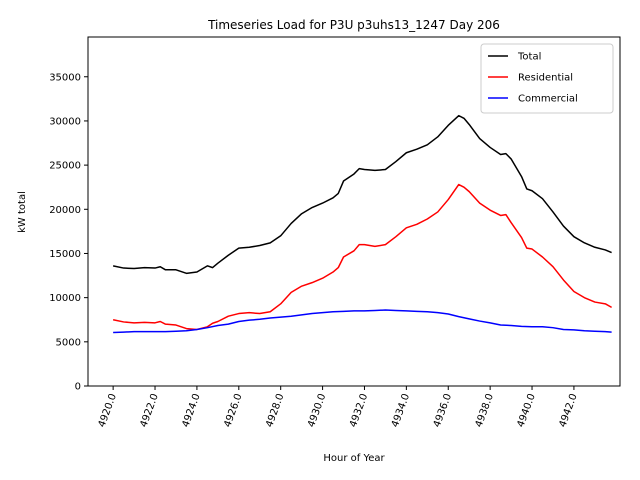  Describe the element at coordinates (22, 212) in the screenshot. I see `y-axis-label: kW total` at that location.